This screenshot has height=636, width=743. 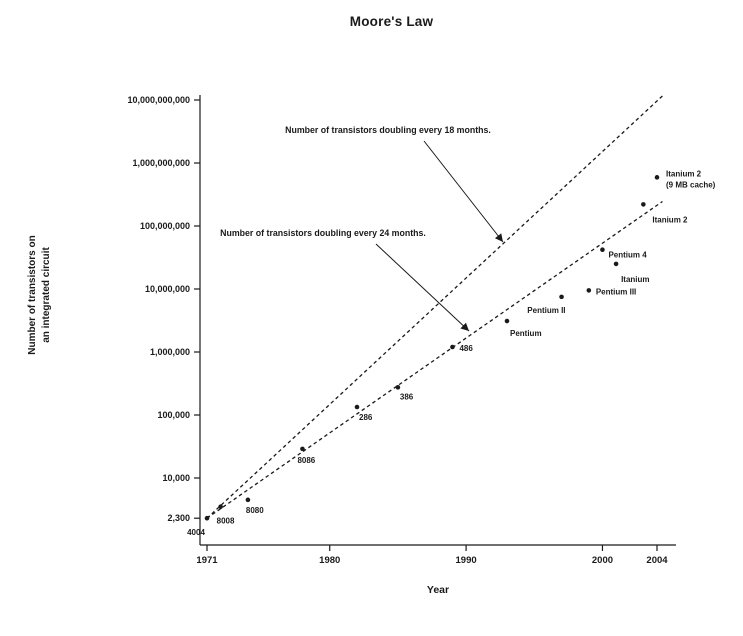 I want to click on point-label: 8080, so click(x=255, y=510).